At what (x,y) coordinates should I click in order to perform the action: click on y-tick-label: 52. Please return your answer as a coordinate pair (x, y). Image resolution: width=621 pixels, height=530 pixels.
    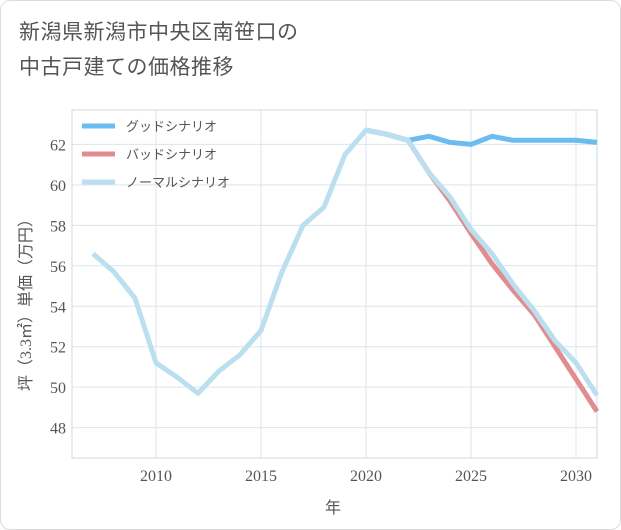
    Looking at the image, I should click on (58, 348).